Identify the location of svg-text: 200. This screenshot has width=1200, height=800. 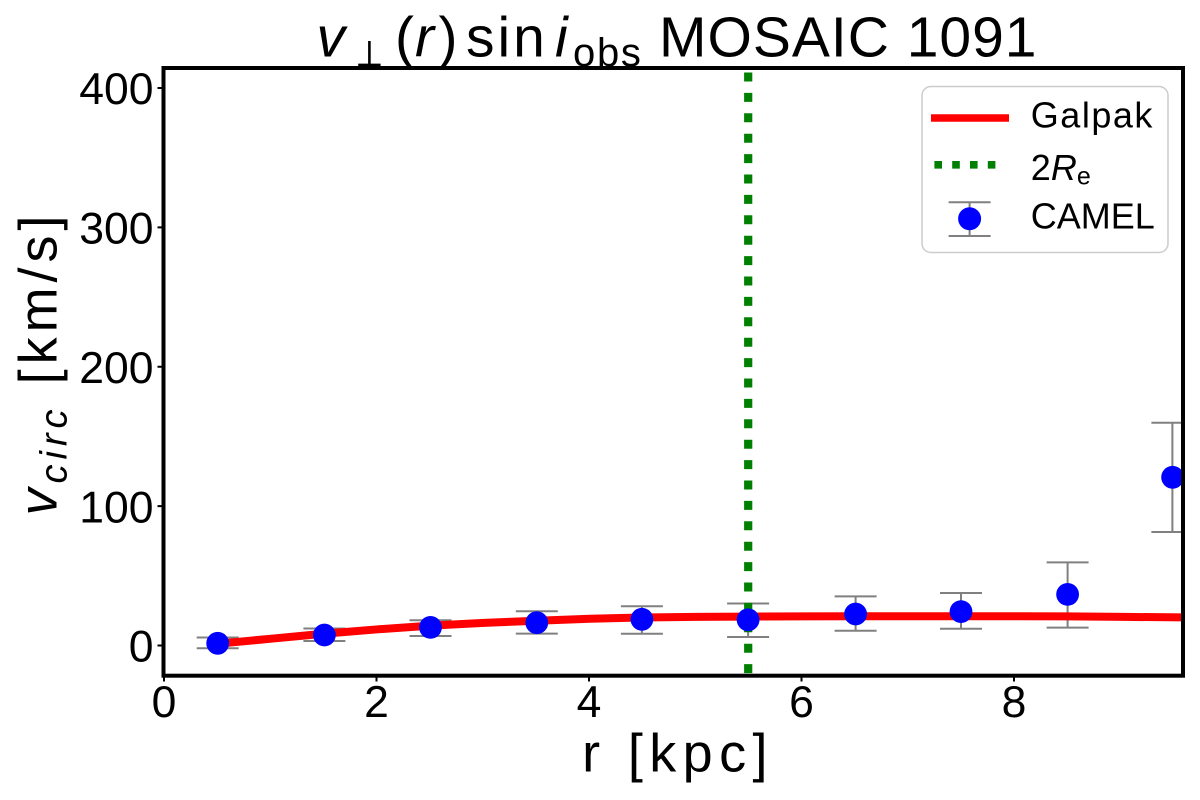
(116, 368).